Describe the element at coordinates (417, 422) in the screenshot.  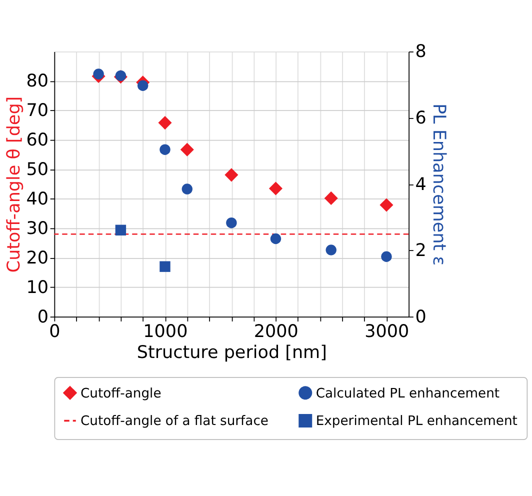
I see `legend-label: Experimental PL enhancement` at that location.